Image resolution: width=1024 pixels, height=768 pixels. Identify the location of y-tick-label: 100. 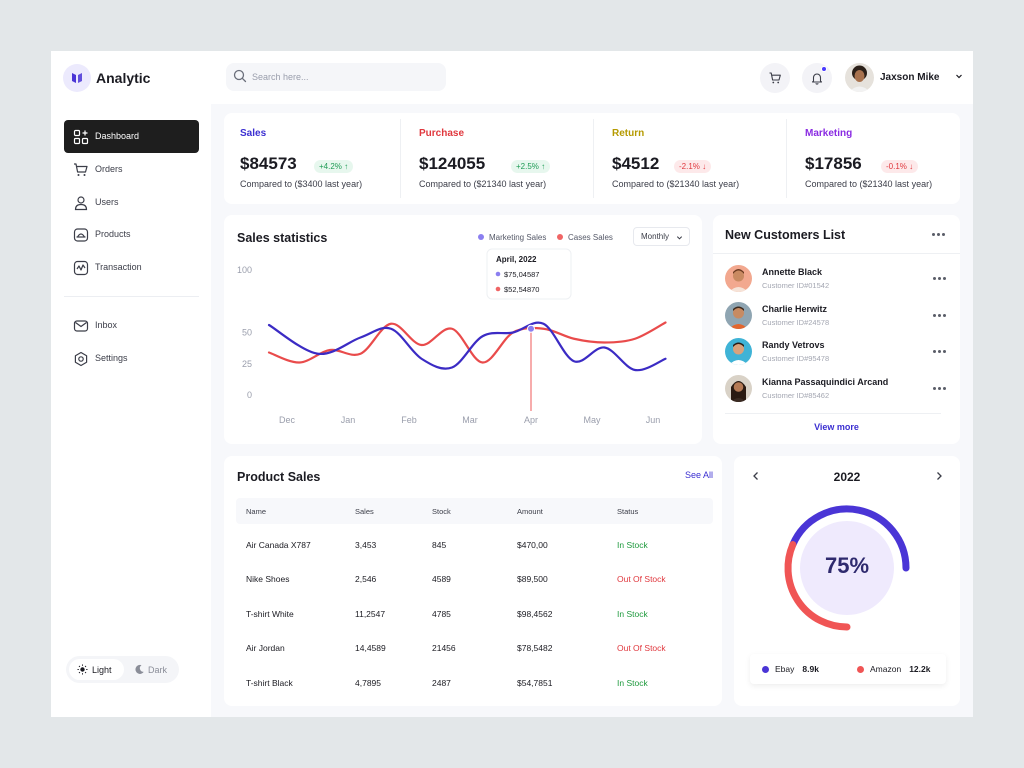
(244, 270).